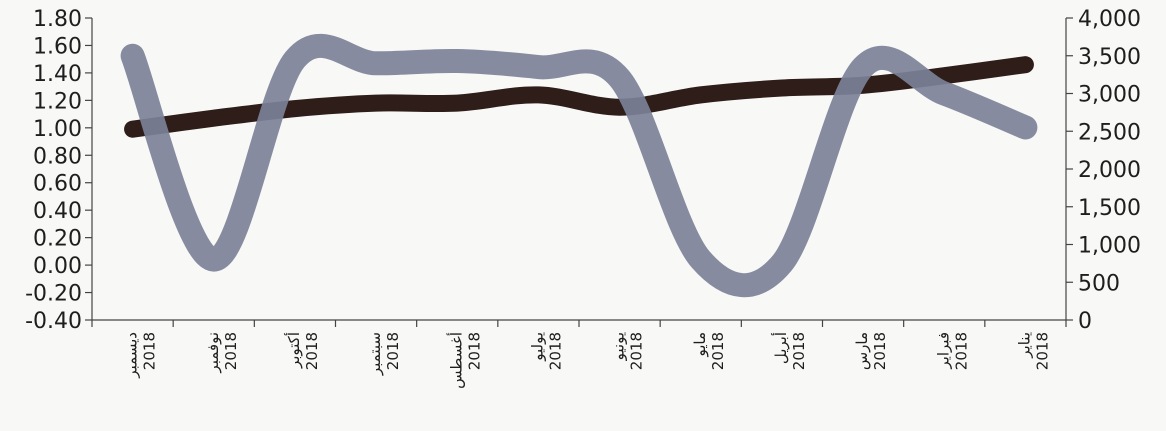  I want to click on x-tick-label-text: أكتوبر2018, so click(302, 351).